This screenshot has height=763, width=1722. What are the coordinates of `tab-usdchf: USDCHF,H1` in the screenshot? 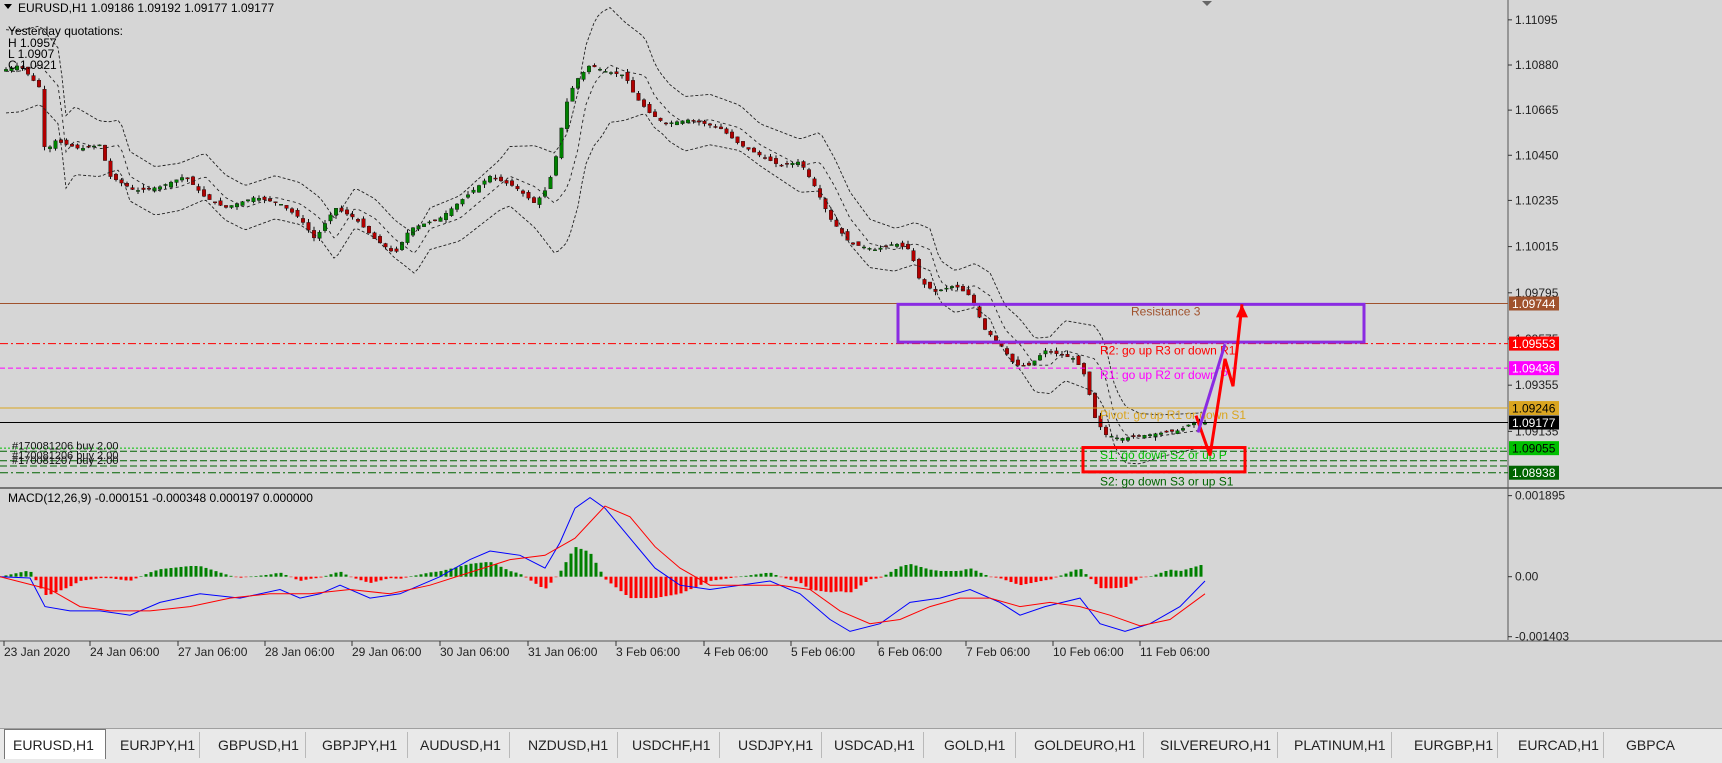 It's located at (672, 745).